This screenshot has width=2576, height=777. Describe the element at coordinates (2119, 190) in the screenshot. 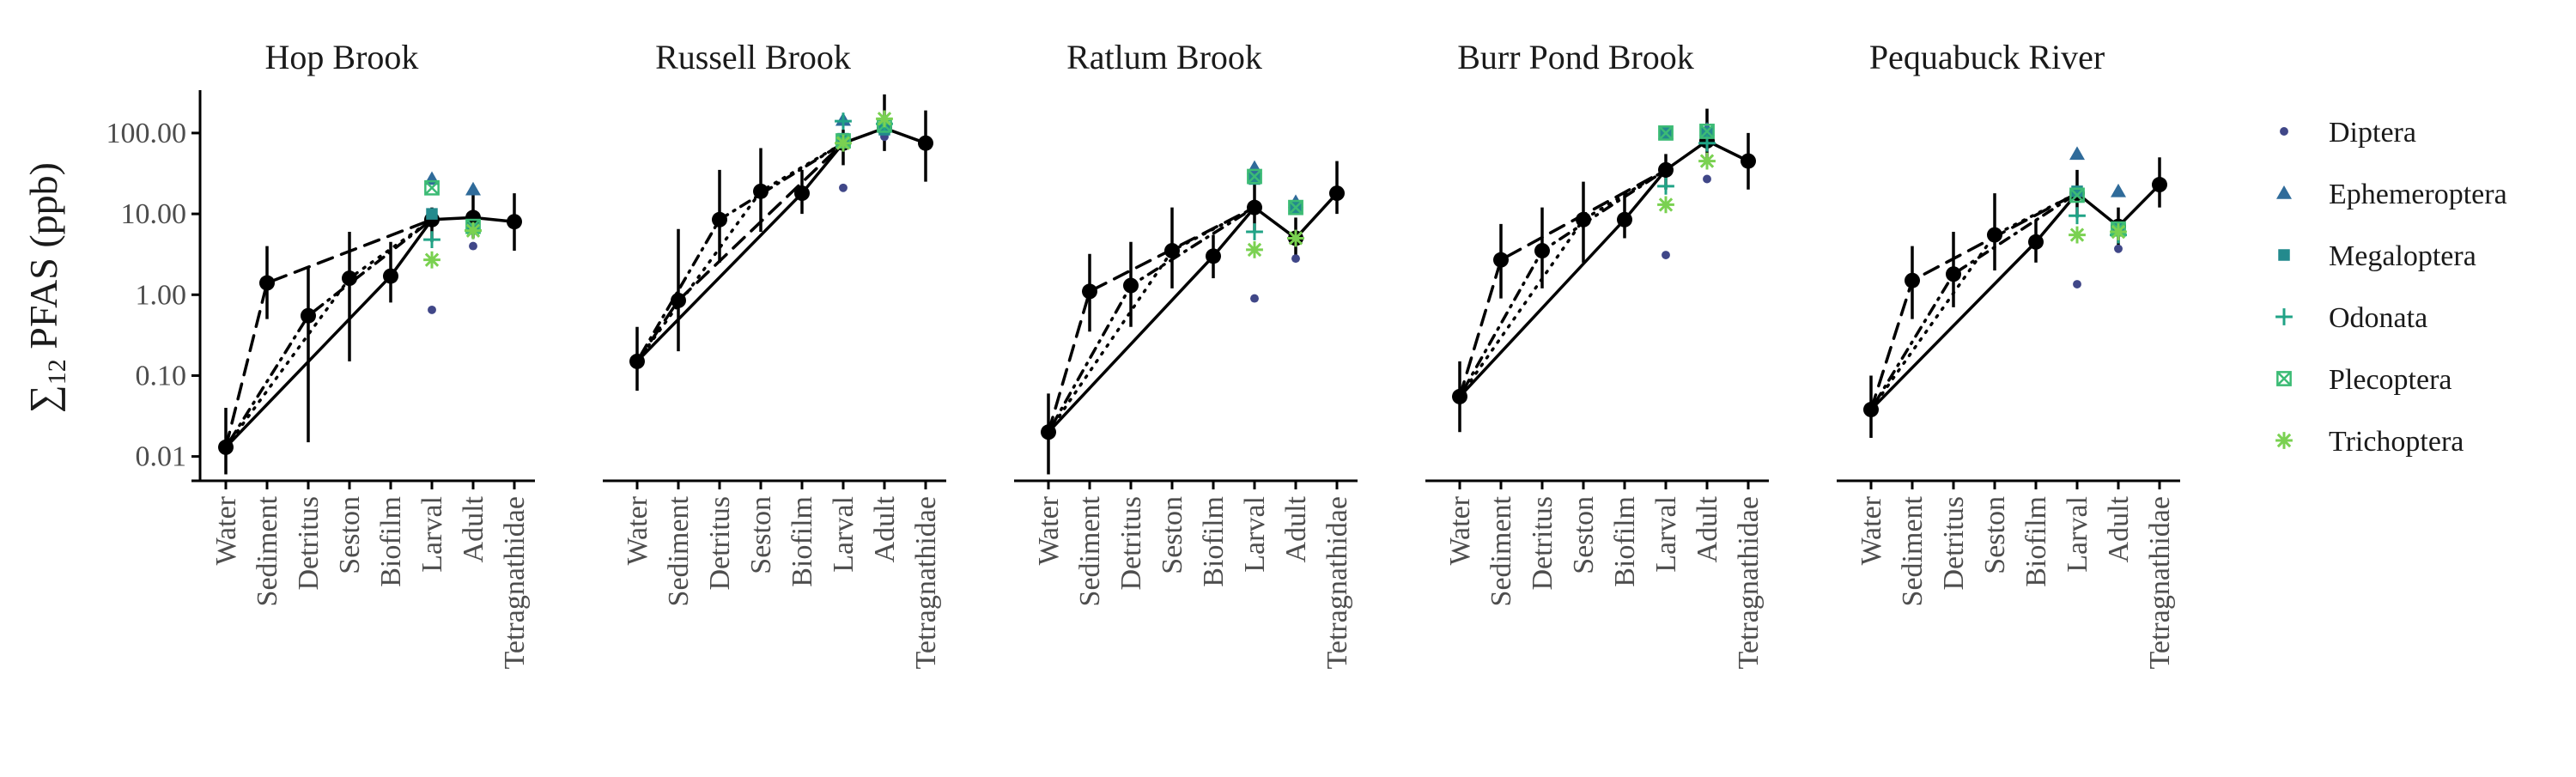

I see `taxon-point-ephemeroptera` at that location.